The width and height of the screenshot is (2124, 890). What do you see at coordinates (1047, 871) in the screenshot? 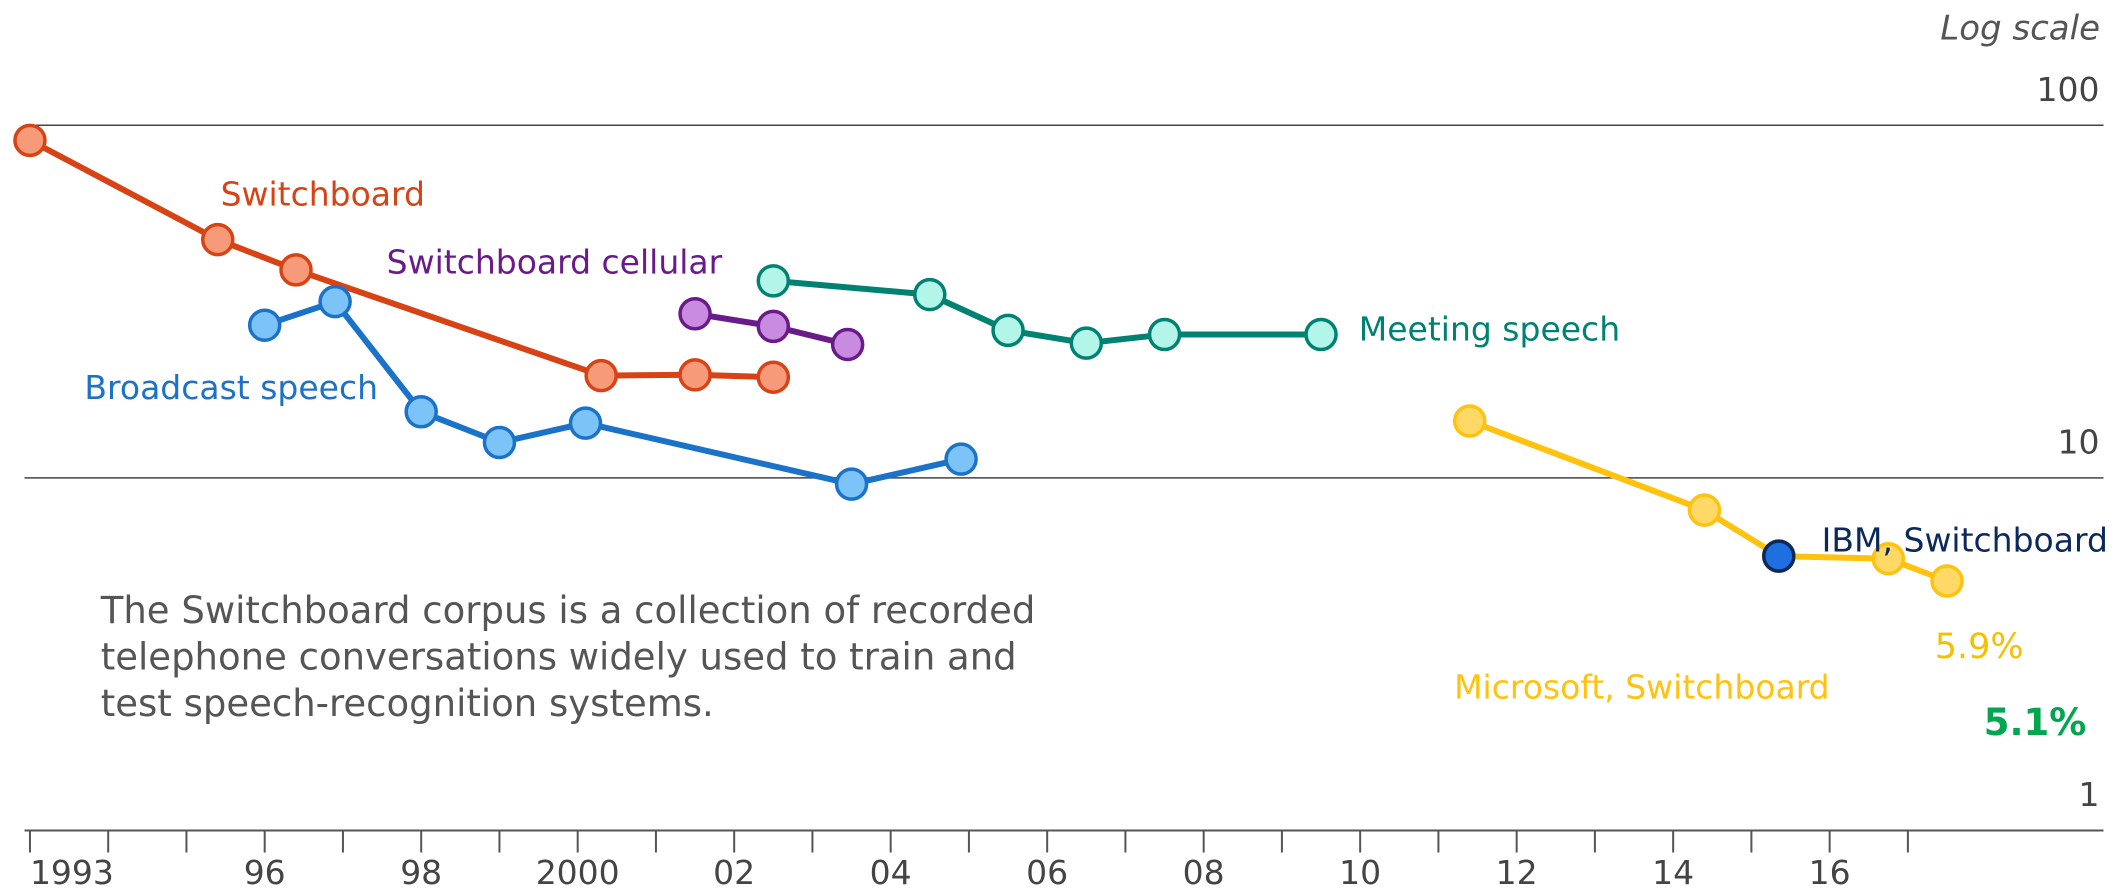
I see `x-tick-label: 06` at bounding box center [1047, 871].